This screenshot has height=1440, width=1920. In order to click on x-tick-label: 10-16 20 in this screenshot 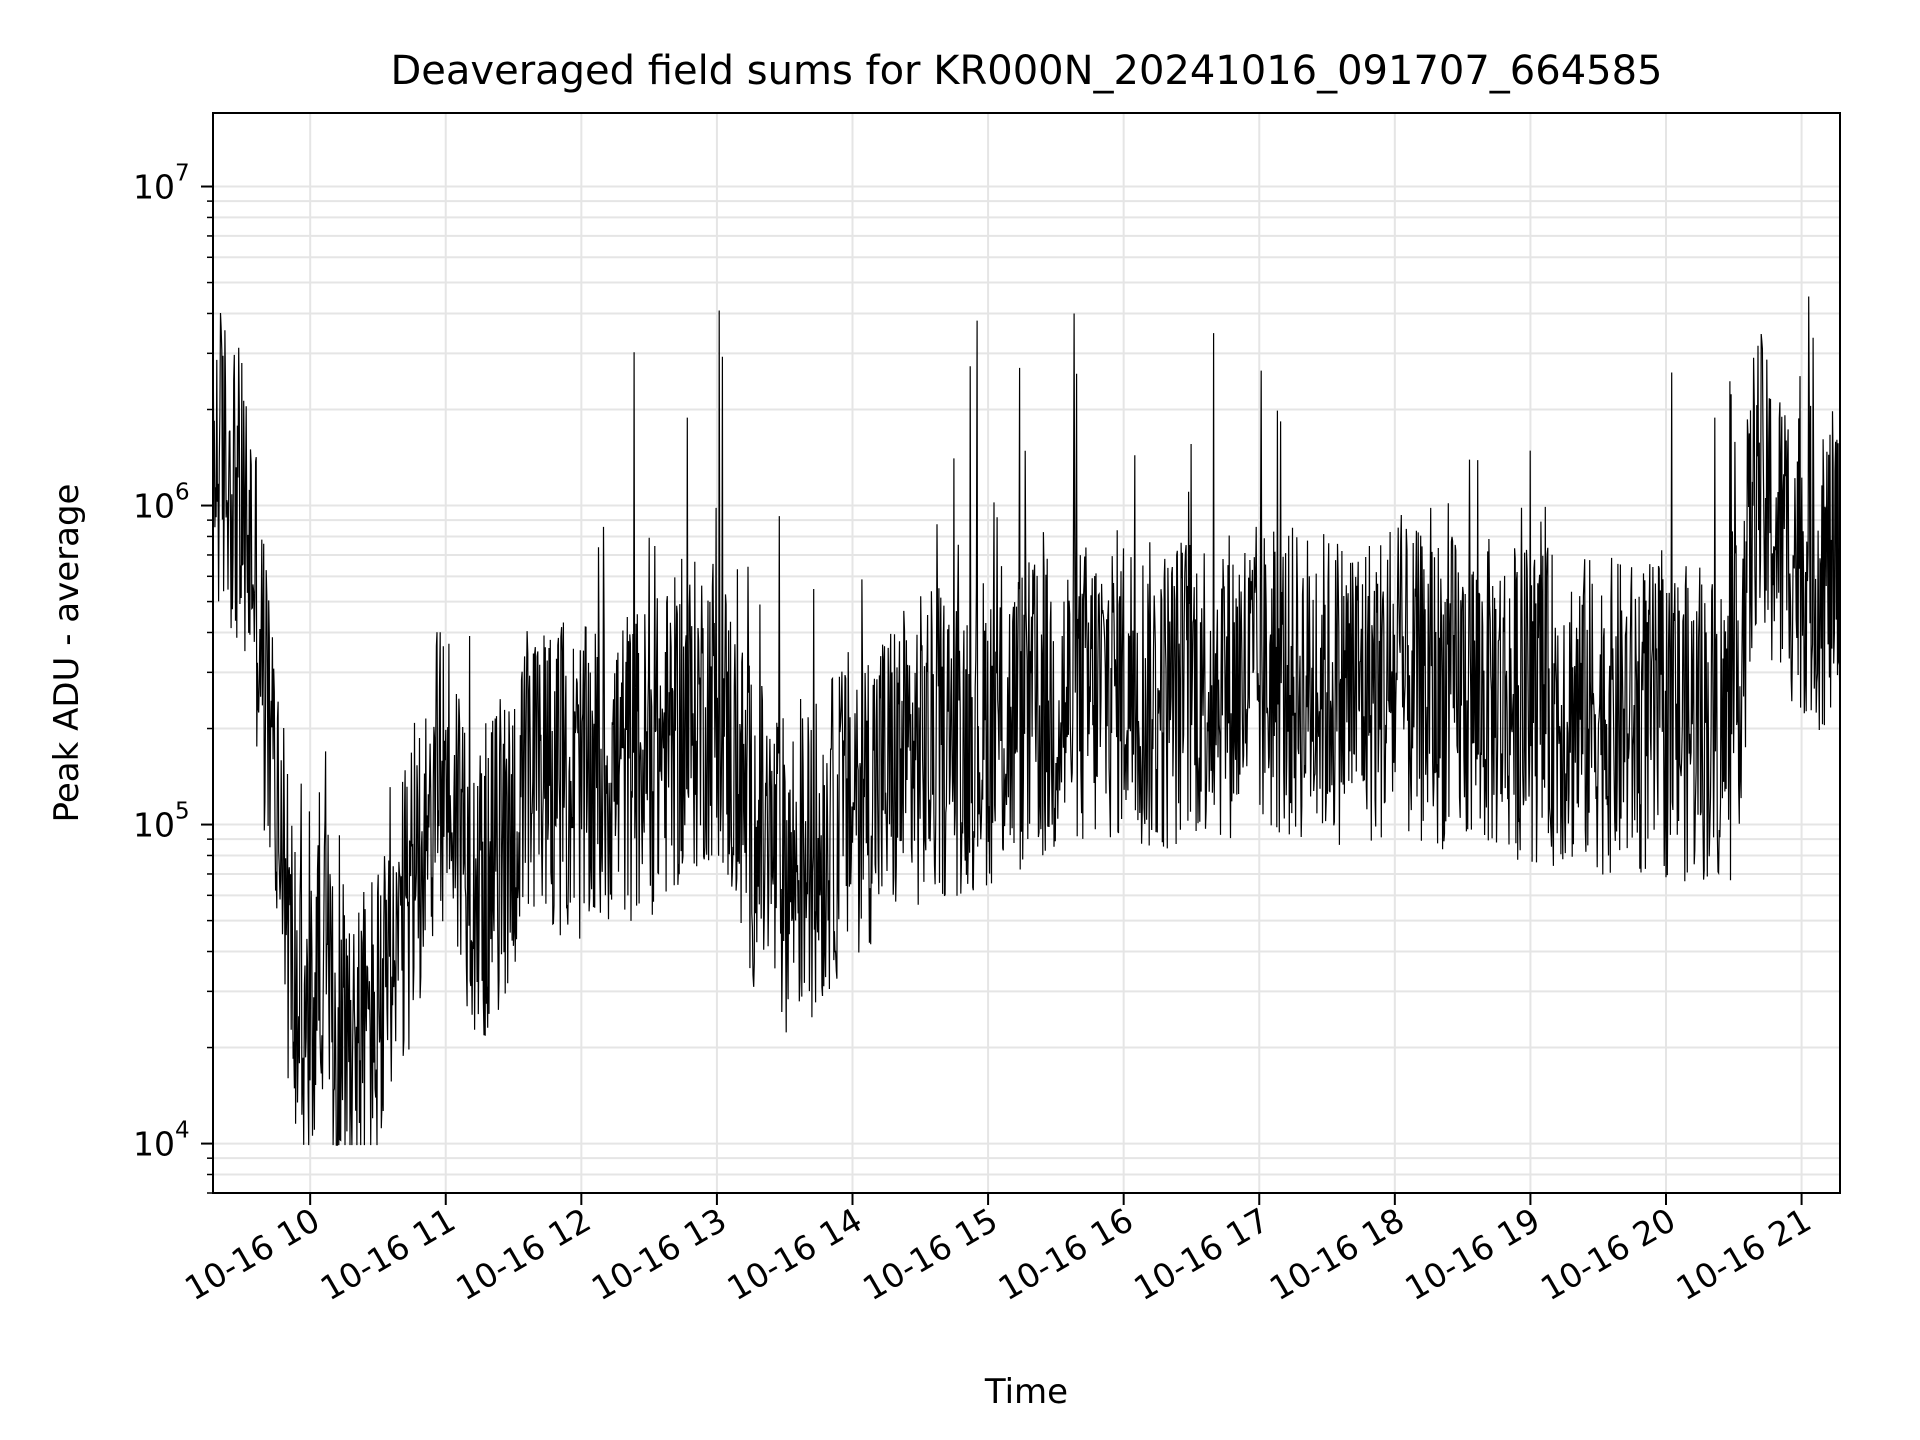, I will do `click(1608, 1254)`.